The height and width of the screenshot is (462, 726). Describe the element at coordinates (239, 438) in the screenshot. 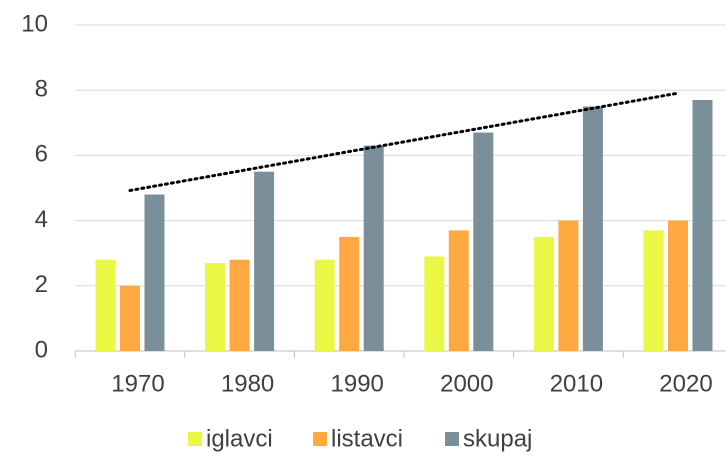

I see `legend-label: iglavci` at that location.